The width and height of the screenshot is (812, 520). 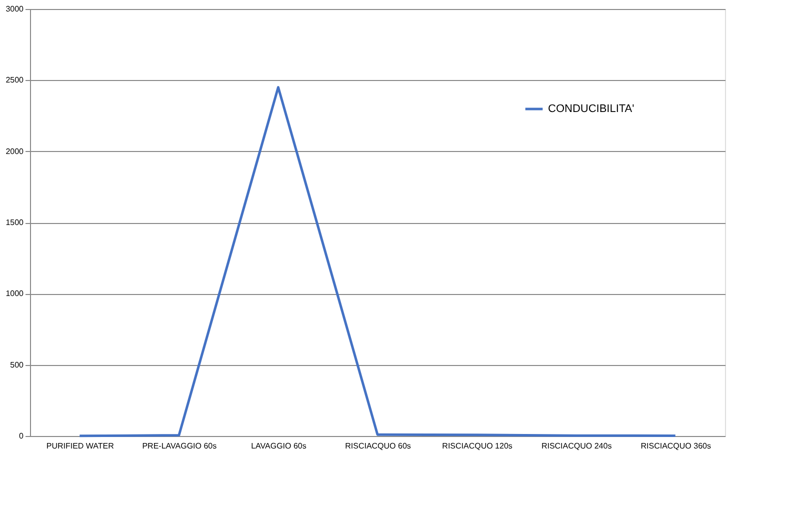 What do you see at coordinates (80, 446) in the screenshot?
I see `x-tick-label: PURIFIED WATER` at bounding box center [80, 446].